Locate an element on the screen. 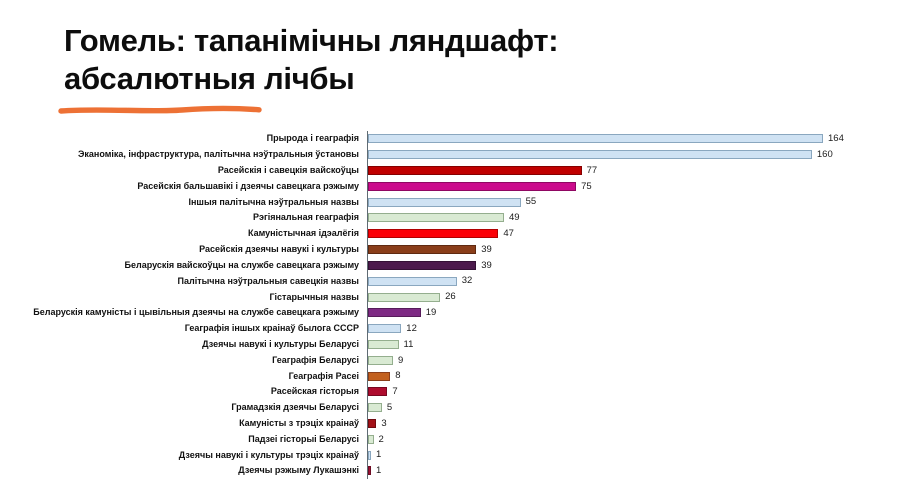 This screenshot has width=900, height=504. value-label: 11 is located at coordinates (408, 344).